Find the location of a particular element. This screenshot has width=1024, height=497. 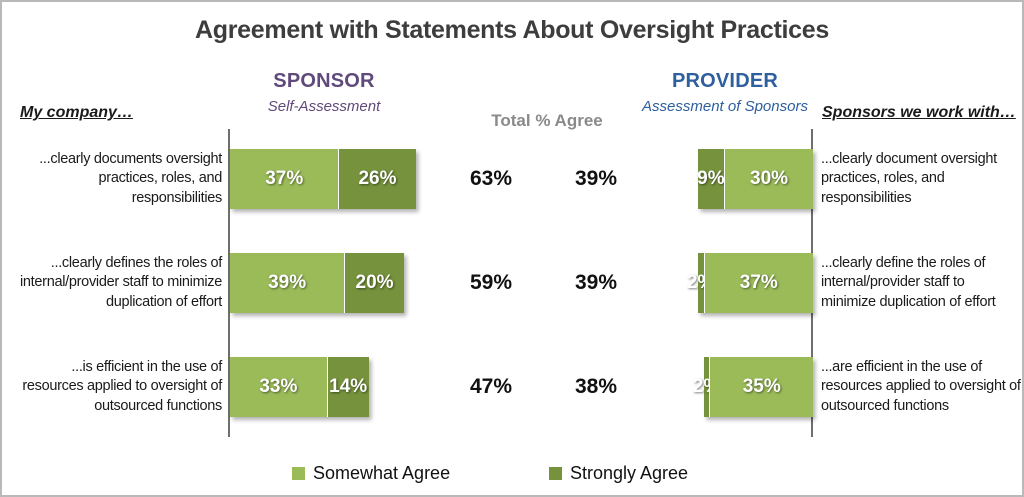

strongly-agree-swatch is located at coordinates (555, 473).